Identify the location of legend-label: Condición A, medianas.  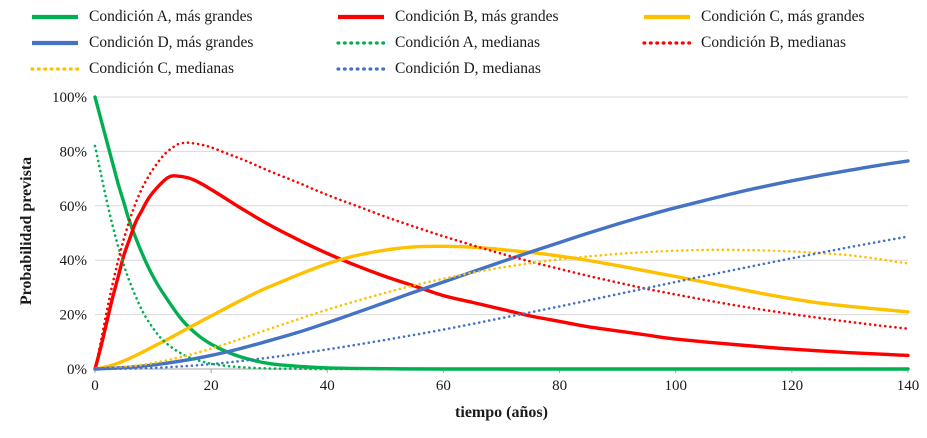
(468, 42).